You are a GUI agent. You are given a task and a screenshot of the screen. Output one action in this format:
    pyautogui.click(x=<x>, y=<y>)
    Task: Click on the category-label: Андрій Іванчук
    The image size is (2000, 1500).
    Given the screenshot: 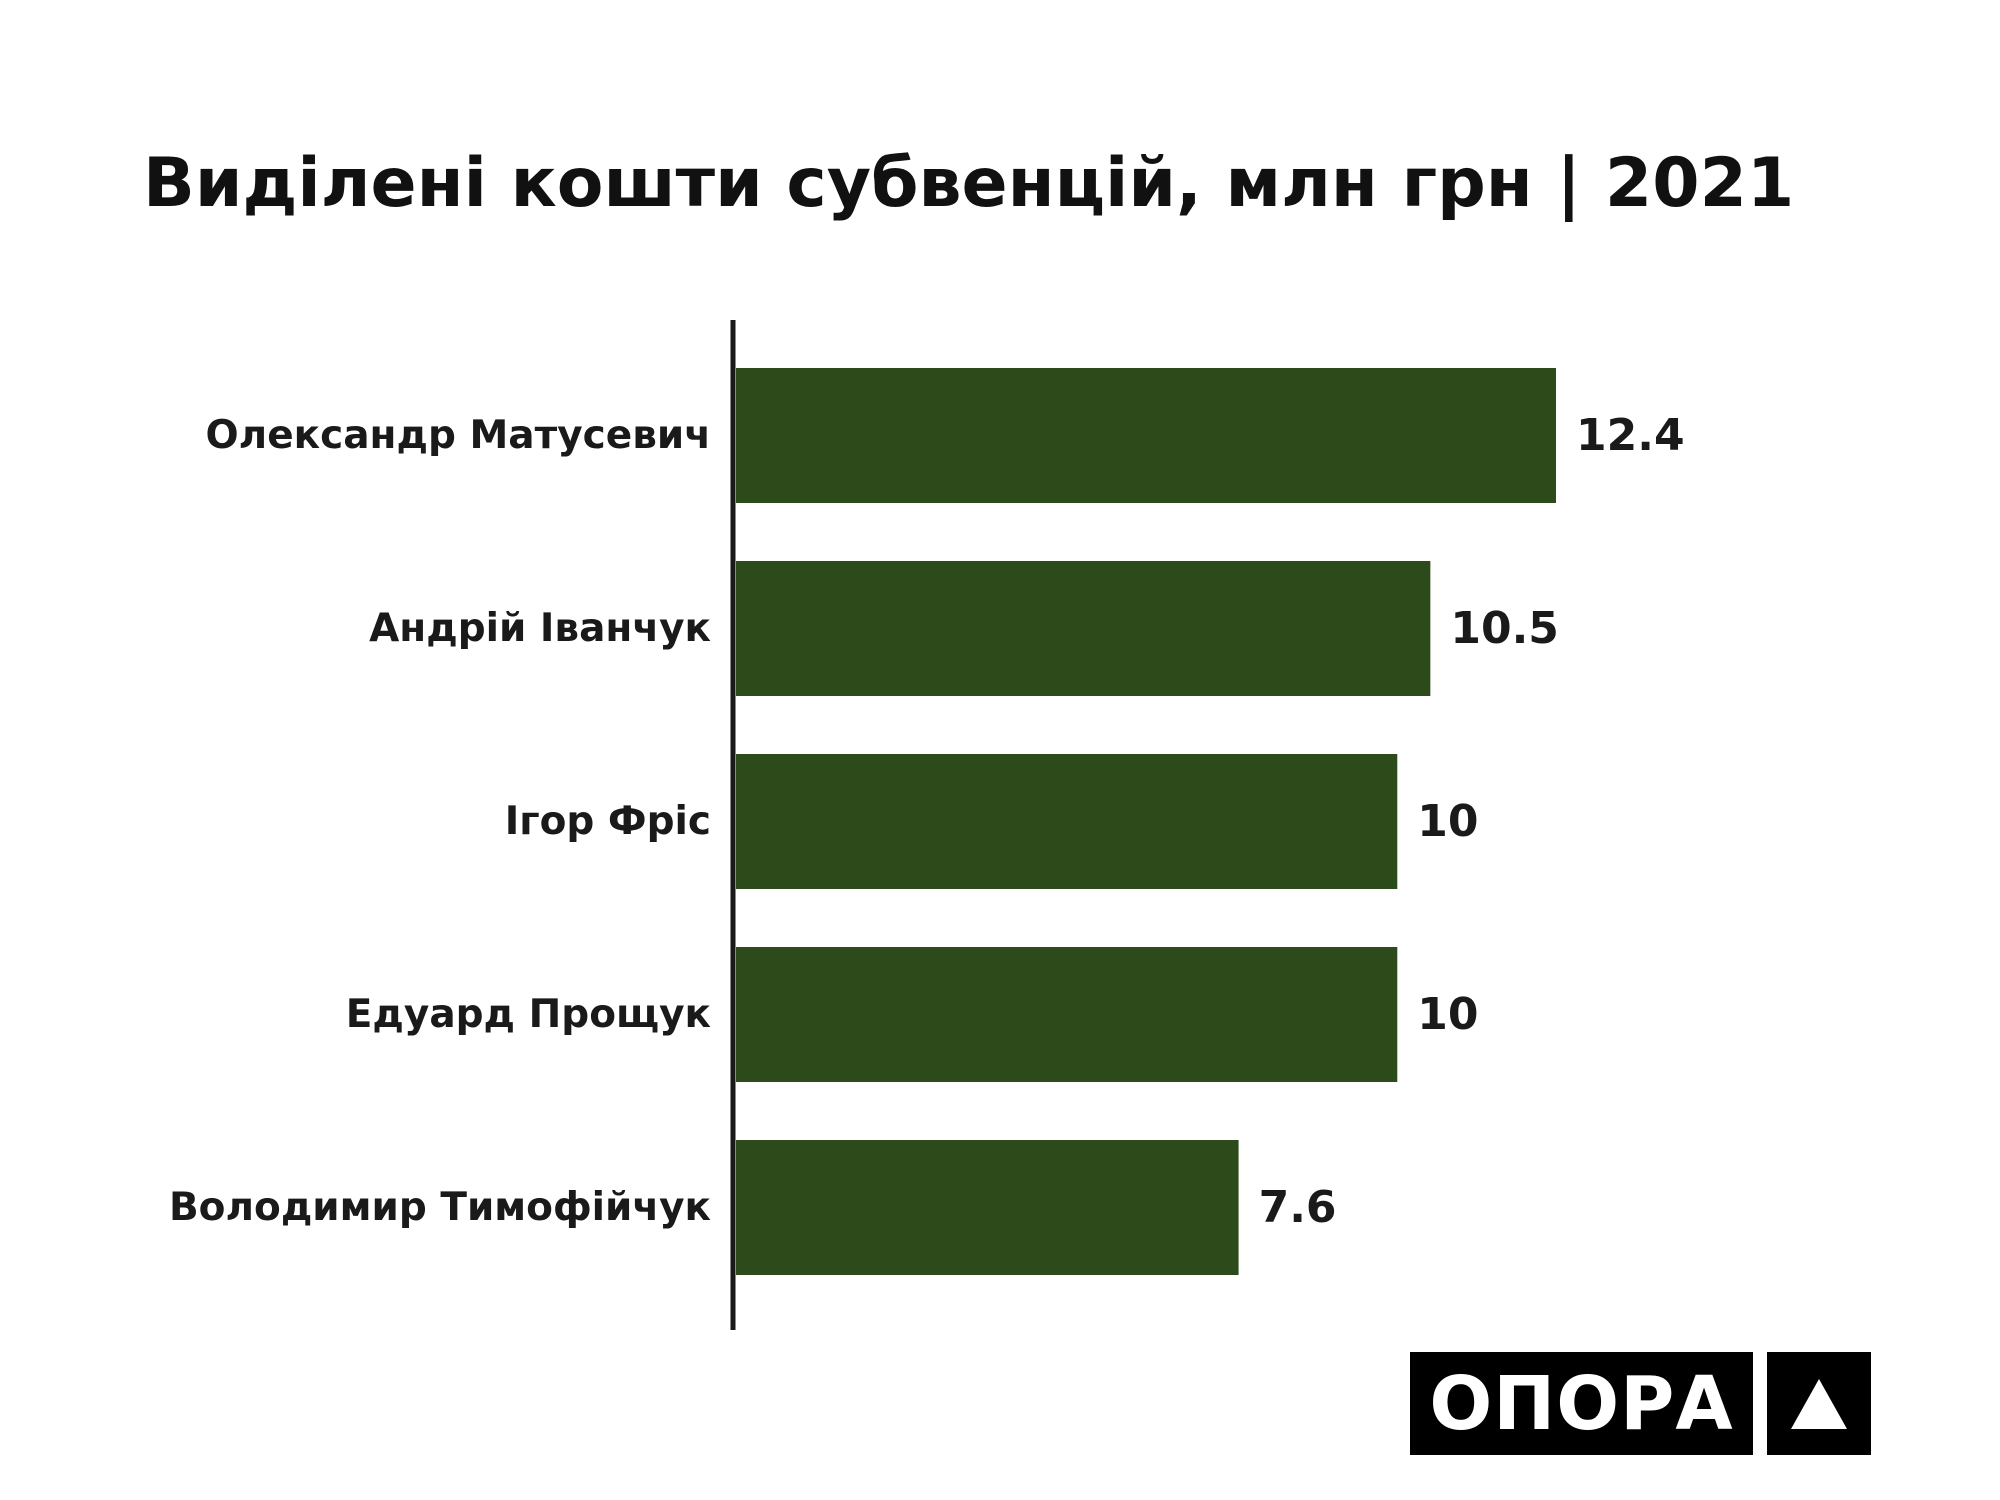 What is the action you would take?
    pyautogui.click(x=540, y=628)
    